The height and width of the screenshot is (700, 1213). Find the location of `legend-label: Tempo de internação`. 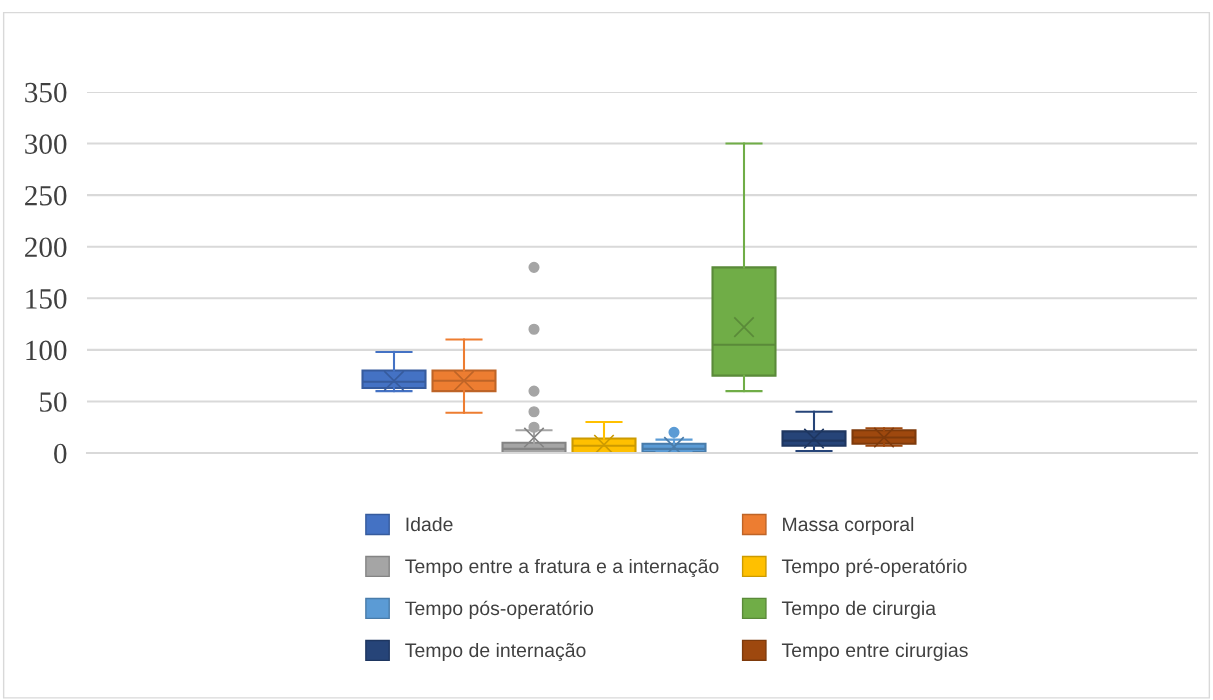

legend-label: Tempo de internação is located at coordinates (495, 652).